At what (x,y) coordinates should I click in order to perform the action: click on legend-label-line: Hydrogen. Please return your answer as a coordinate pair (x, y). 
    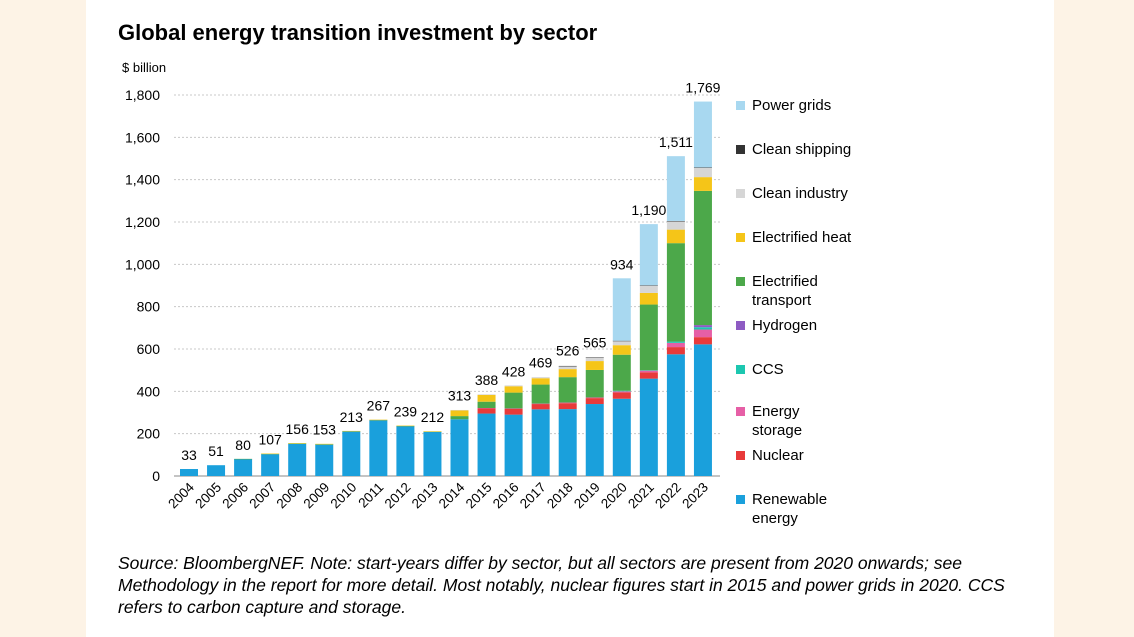
    Looking at the image, I should click on (785, 325).